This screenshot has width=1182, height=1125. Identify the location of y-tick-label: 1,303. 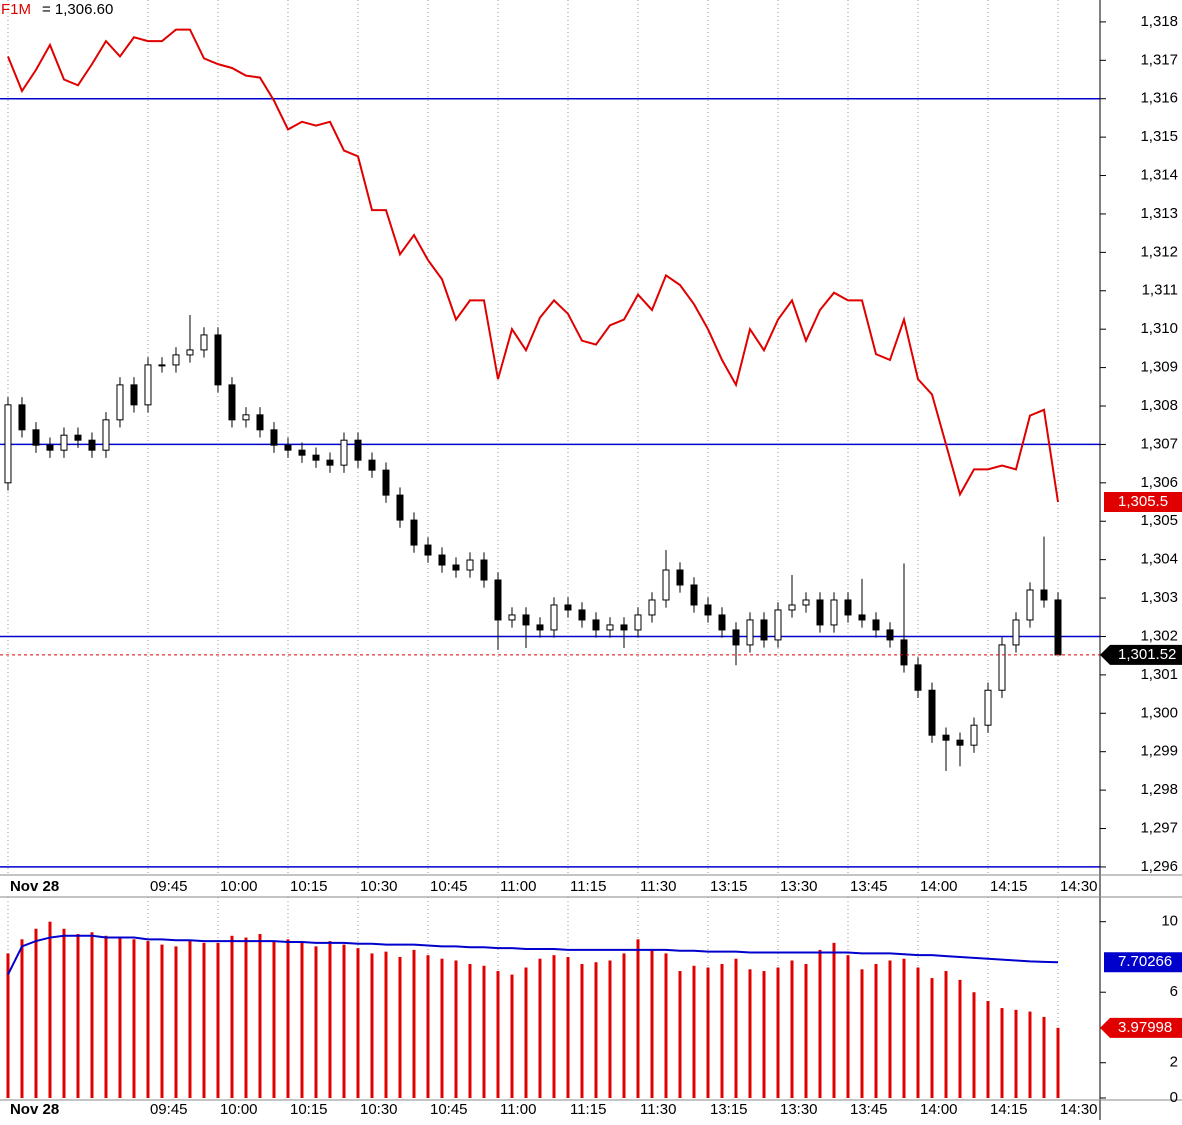
(1159, 597).